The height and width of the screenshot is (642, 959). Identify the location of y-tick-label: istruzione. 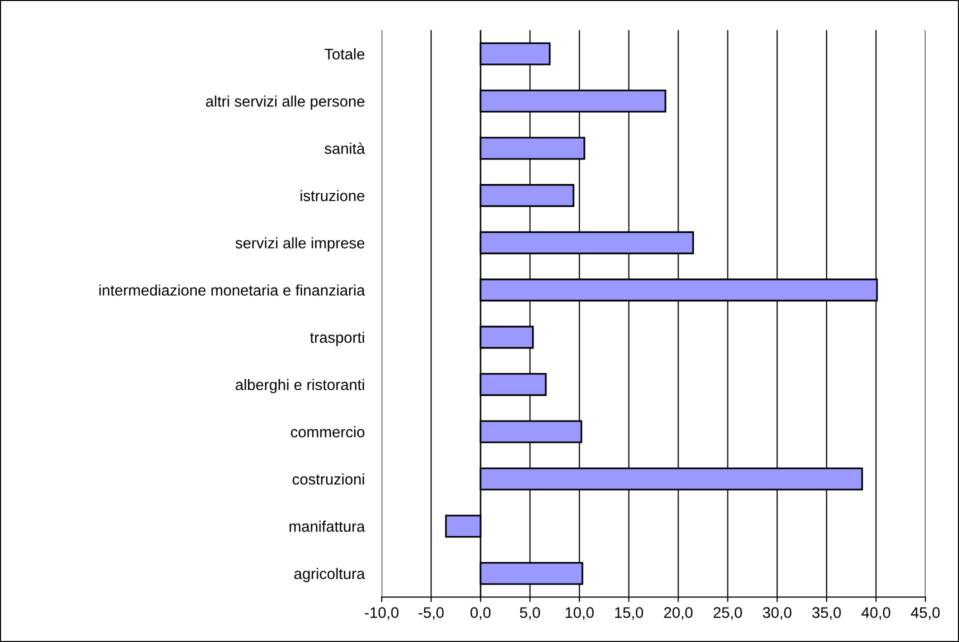
(332, 196).